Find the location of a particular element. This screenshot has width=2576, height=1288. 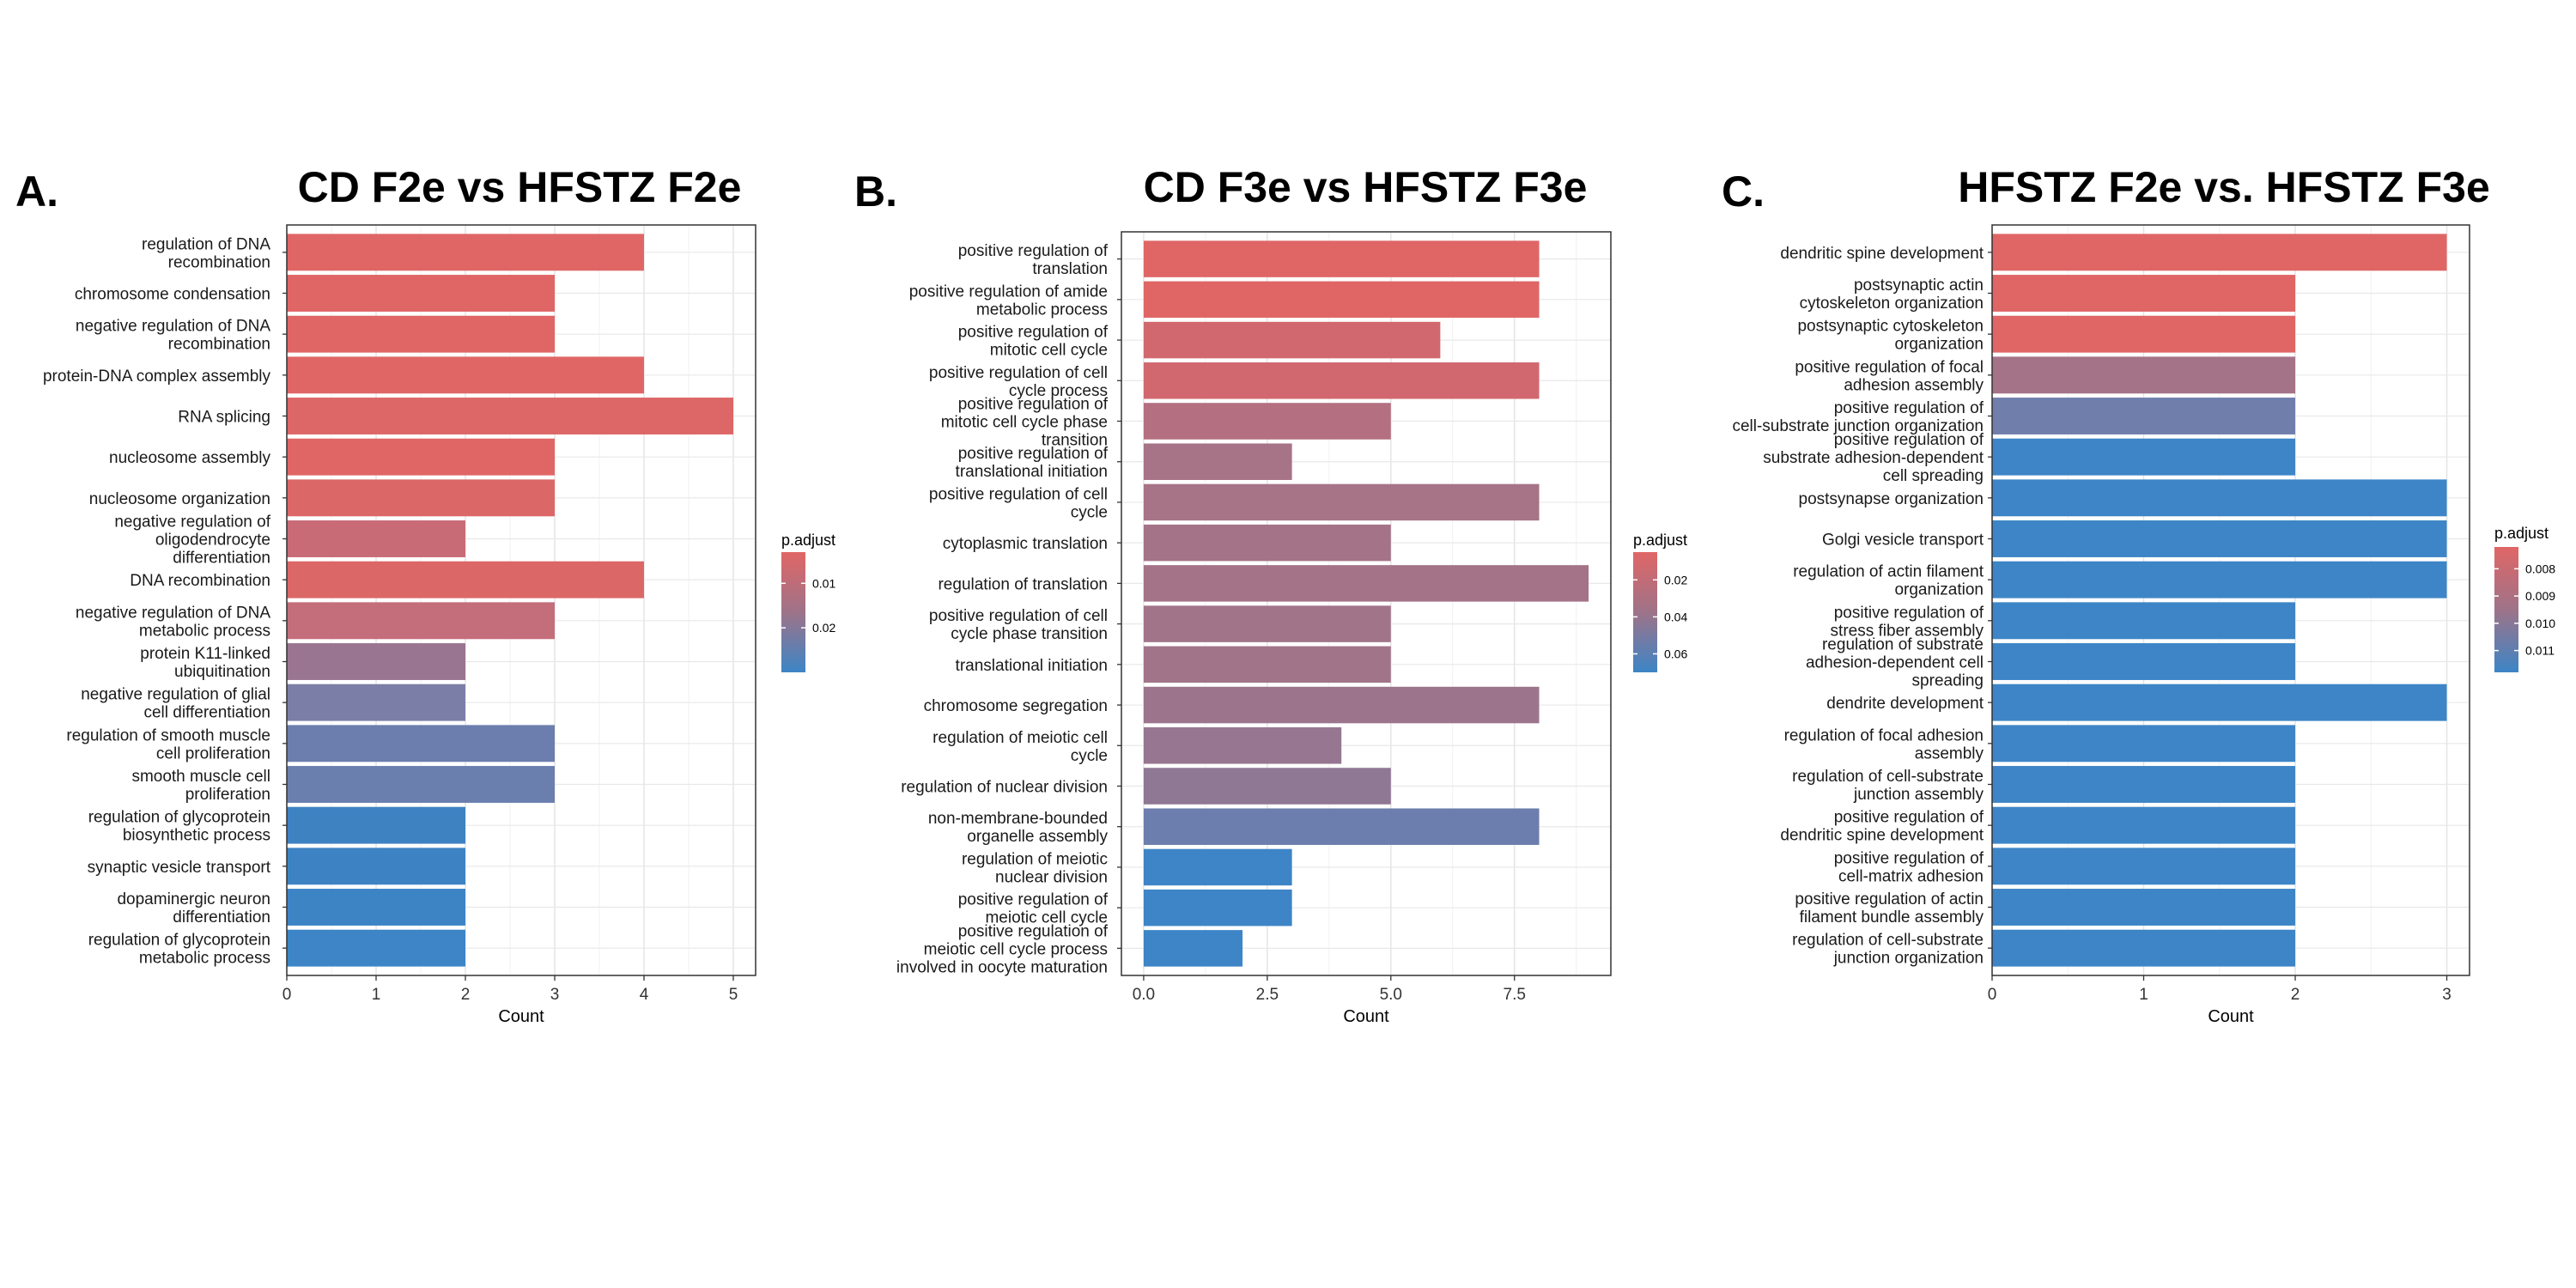

category-label: protein K11-linked ubiquitination is located at coordinates (205, 663).